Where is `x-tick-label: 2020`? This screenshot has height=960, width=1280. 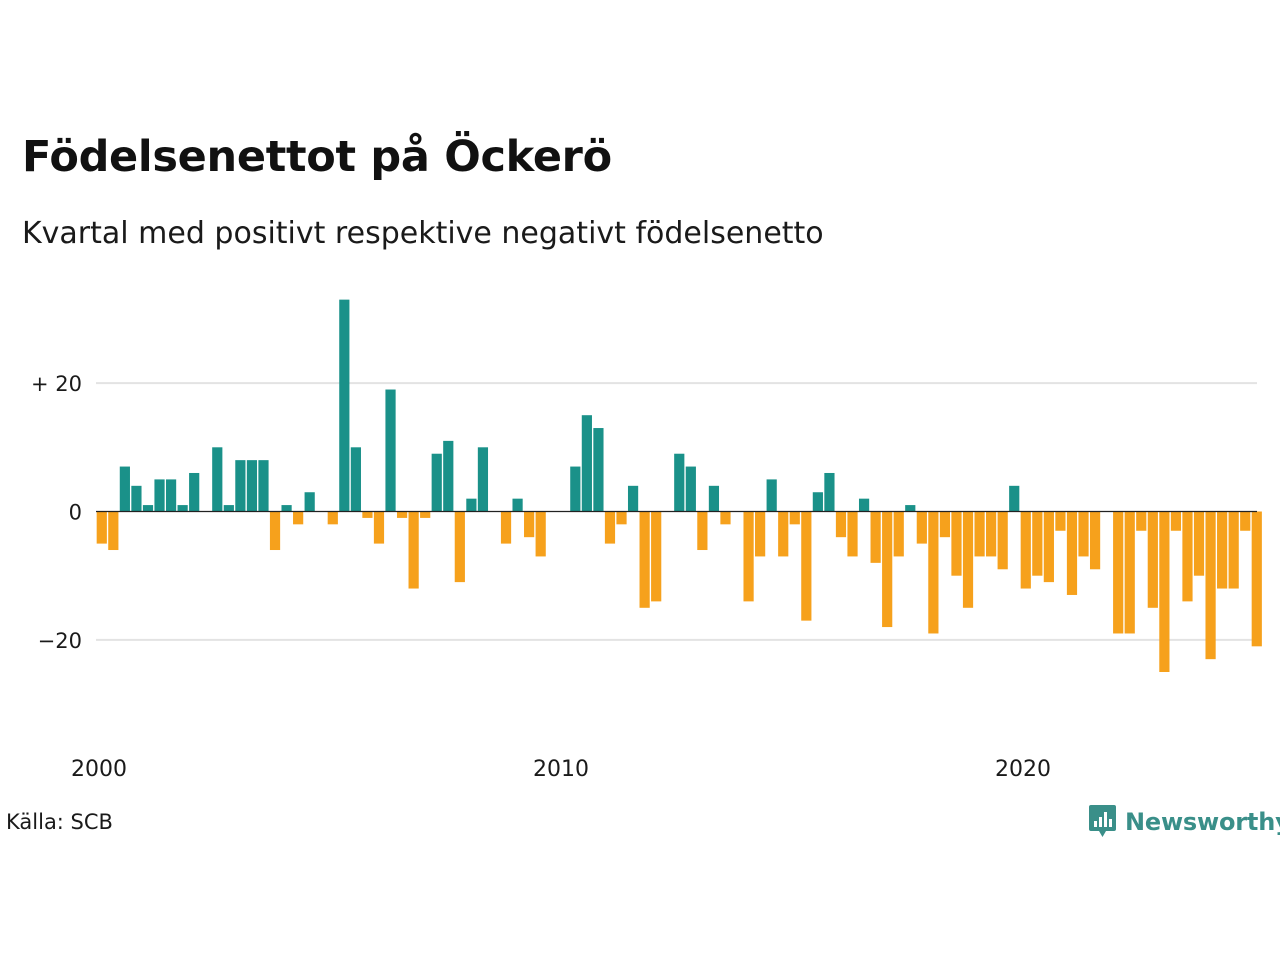
x-tick-label: 2020 is located at coordinates (1023, 769).